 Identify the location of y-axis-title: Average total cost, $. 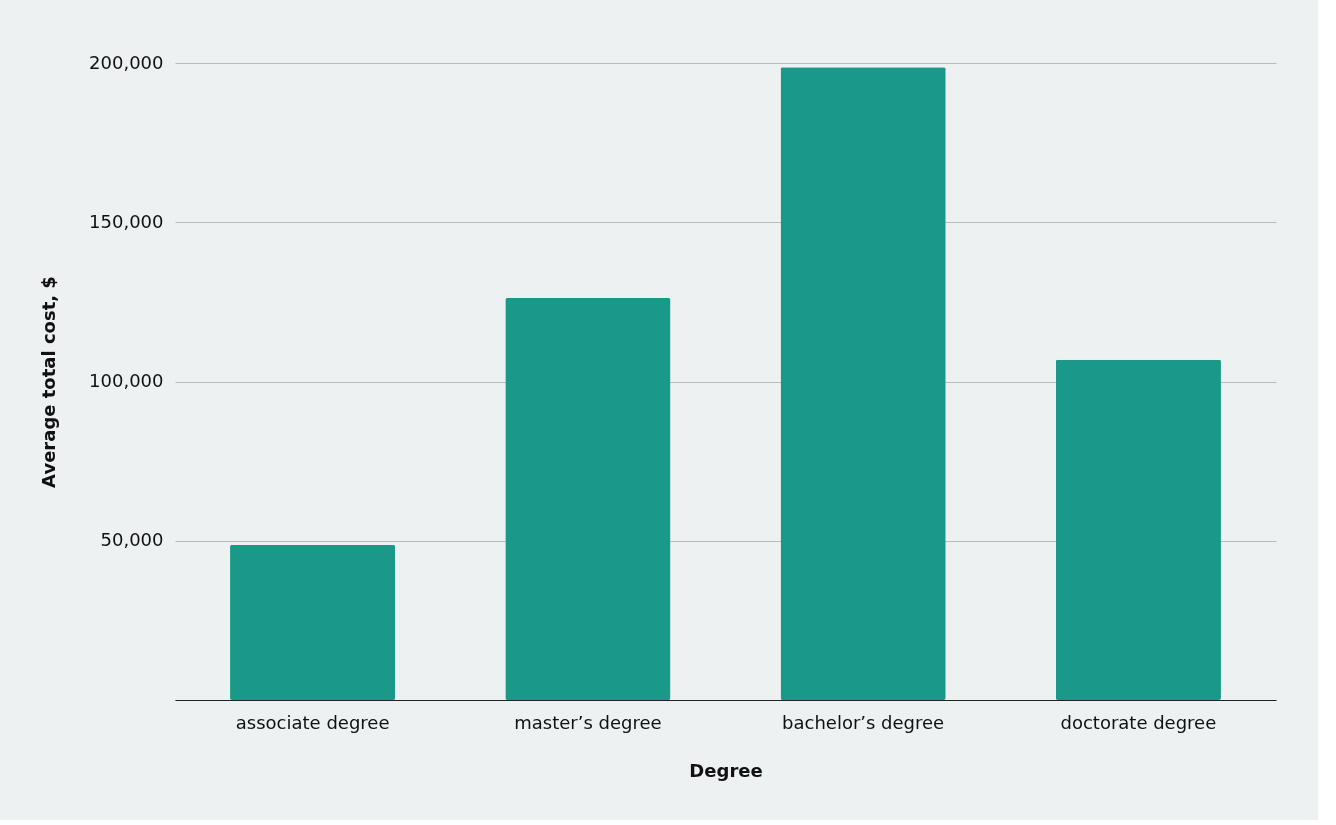
(49, 382).